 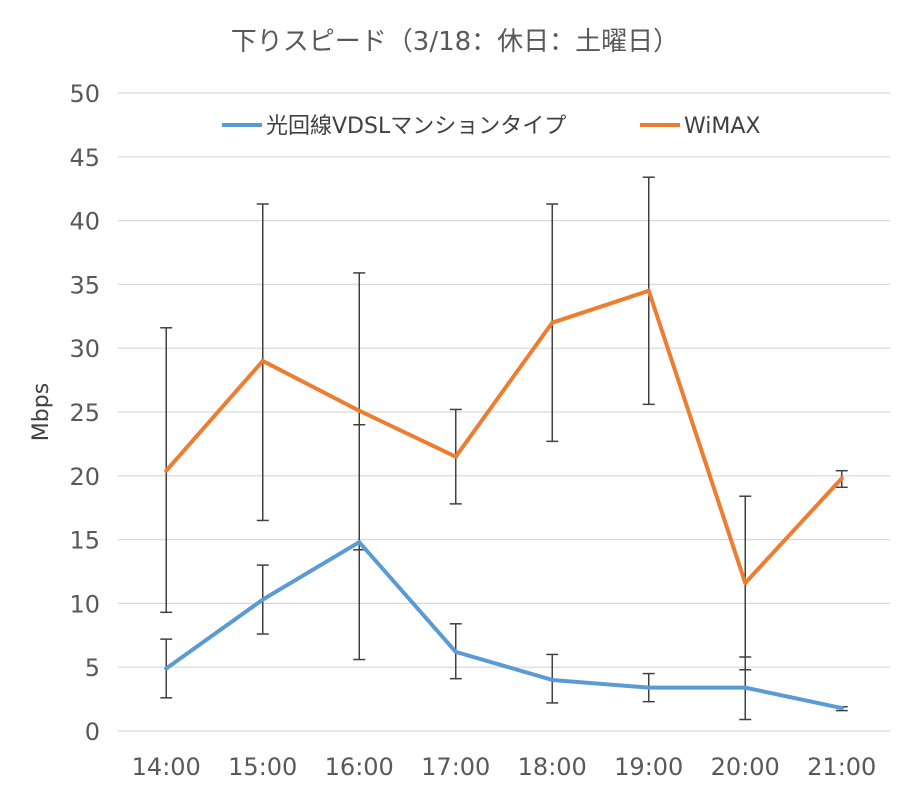 What do you see at coordinates (41, 412) in the screenshot?
I see `y-axis-label: Mbps` at bounding box center [41, 412].